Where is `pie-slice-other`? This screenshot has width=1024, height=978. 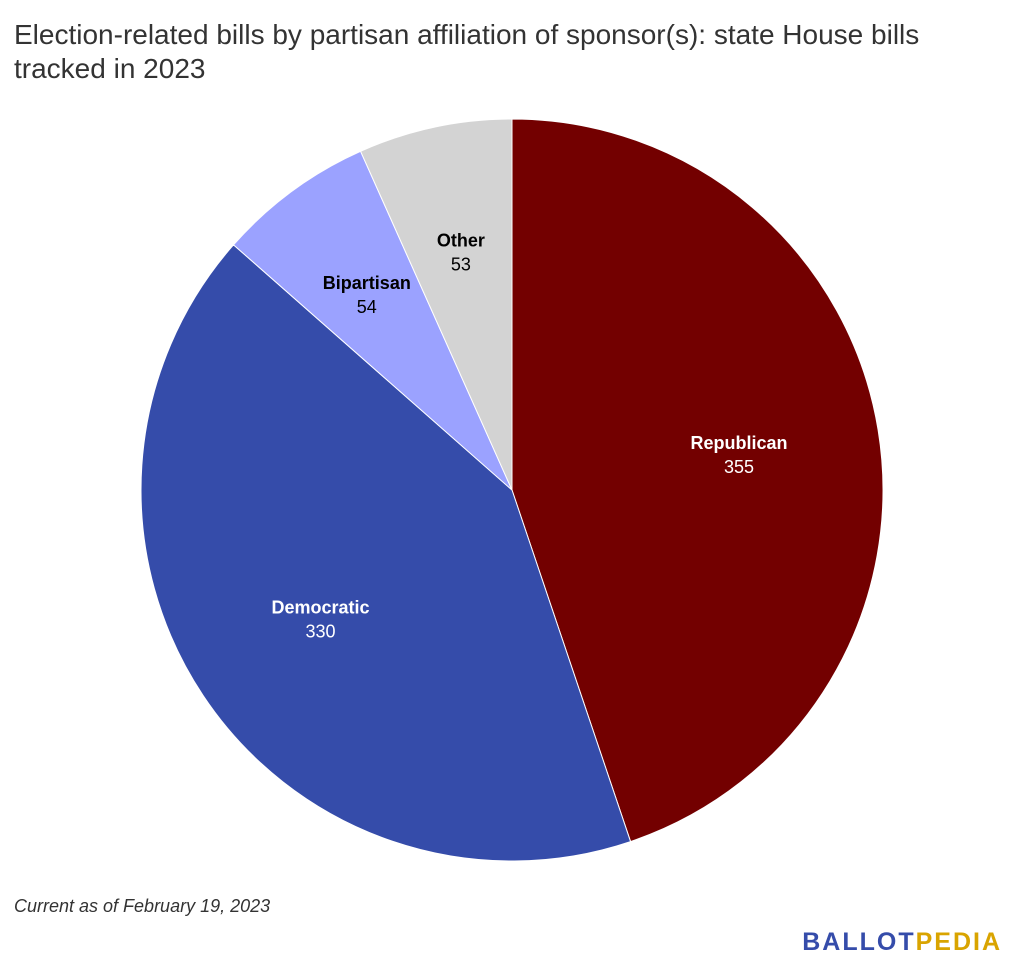
pie-slice-other is located at coordinates (436, 304).